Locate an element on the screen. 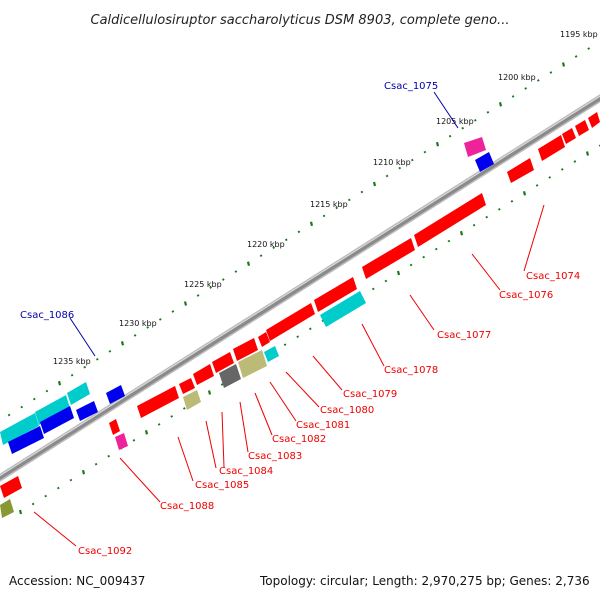  gene-label: Csac_1088 is located at coordinates (187, 506).